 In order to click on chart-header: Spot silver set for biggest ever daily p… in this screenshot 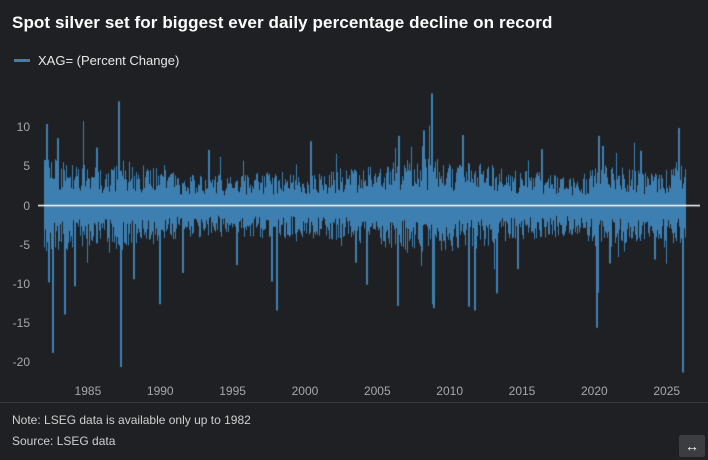, I will do `click(354, 34)`.